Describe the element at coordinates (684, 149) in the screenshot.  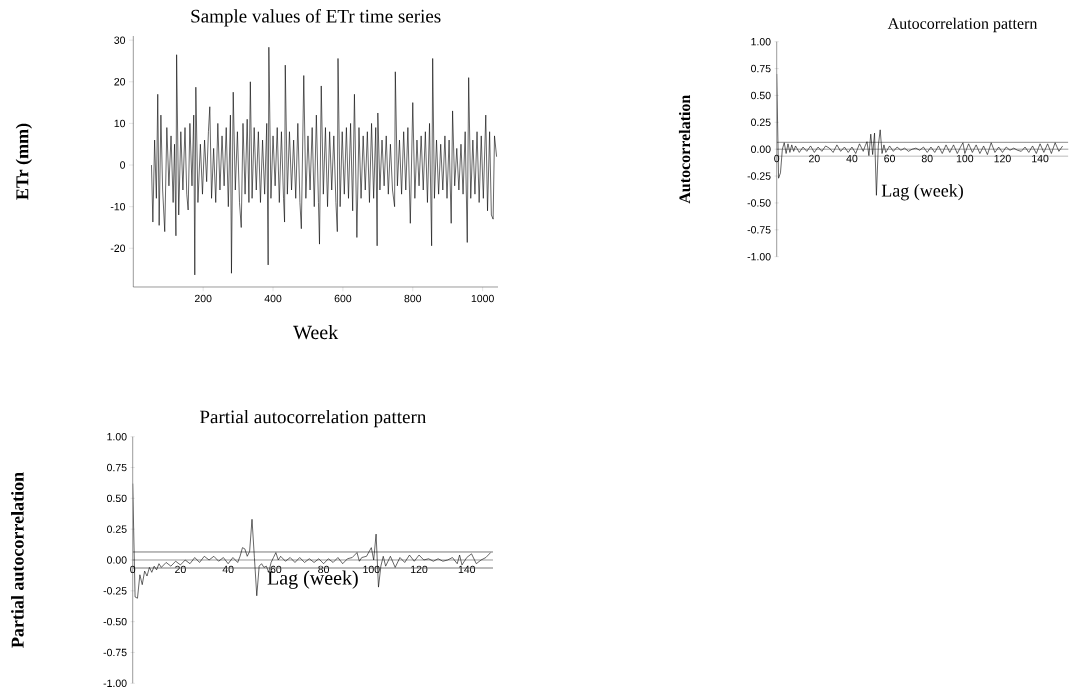
I see `y-axis-title: Autocorrelation` at that location.